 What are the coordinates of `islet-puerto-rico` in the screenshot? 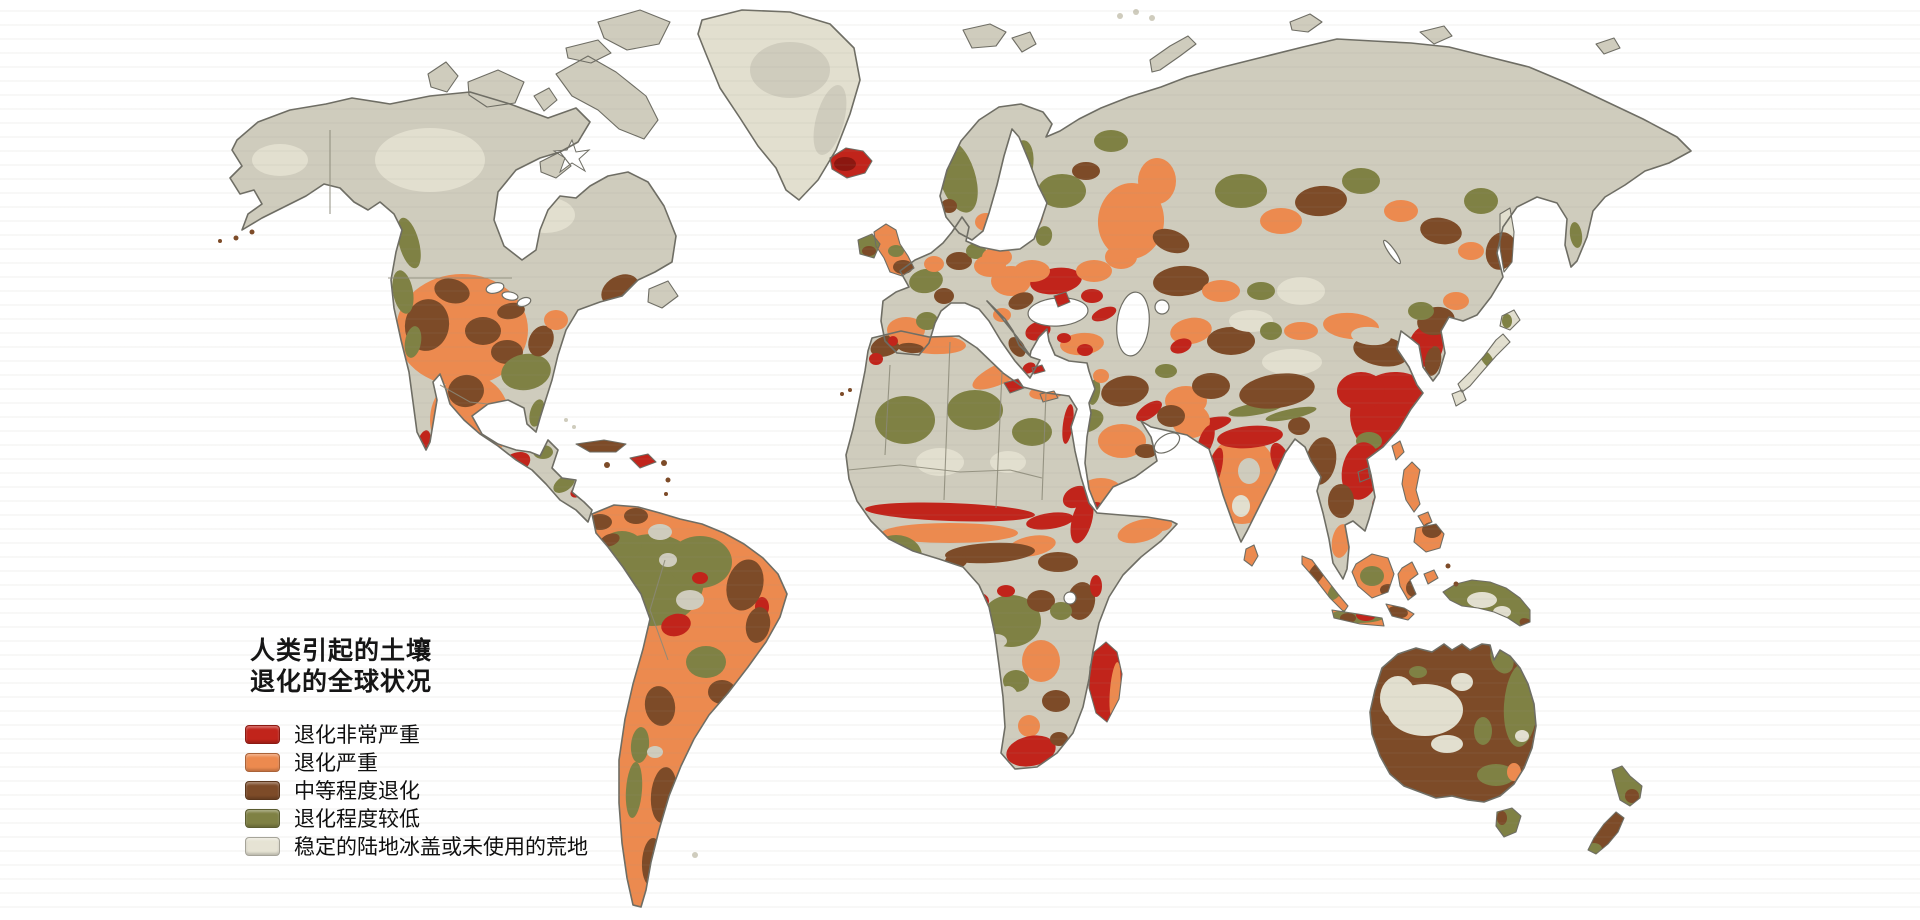 It's located at (664, 463).